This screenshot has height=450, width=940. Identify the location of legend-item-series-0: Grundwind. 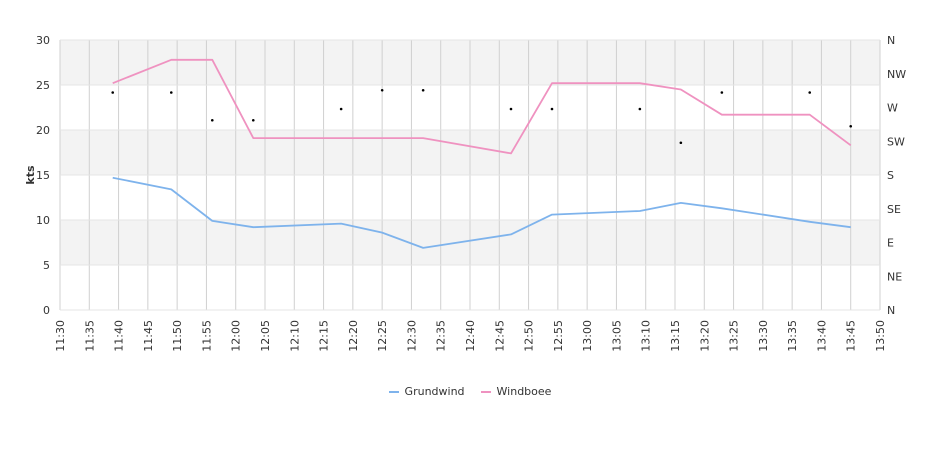
(426, 391).